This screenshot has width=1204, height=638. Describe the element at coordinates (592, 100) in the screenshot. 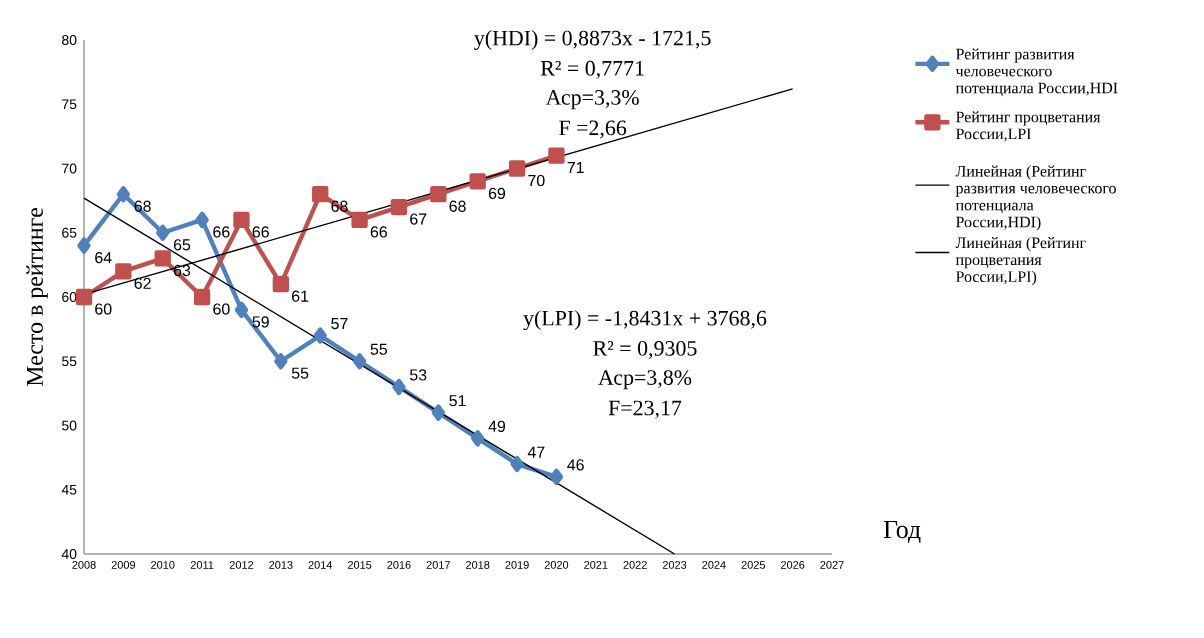

I see `annotation: Аср=3,3%` at that location.